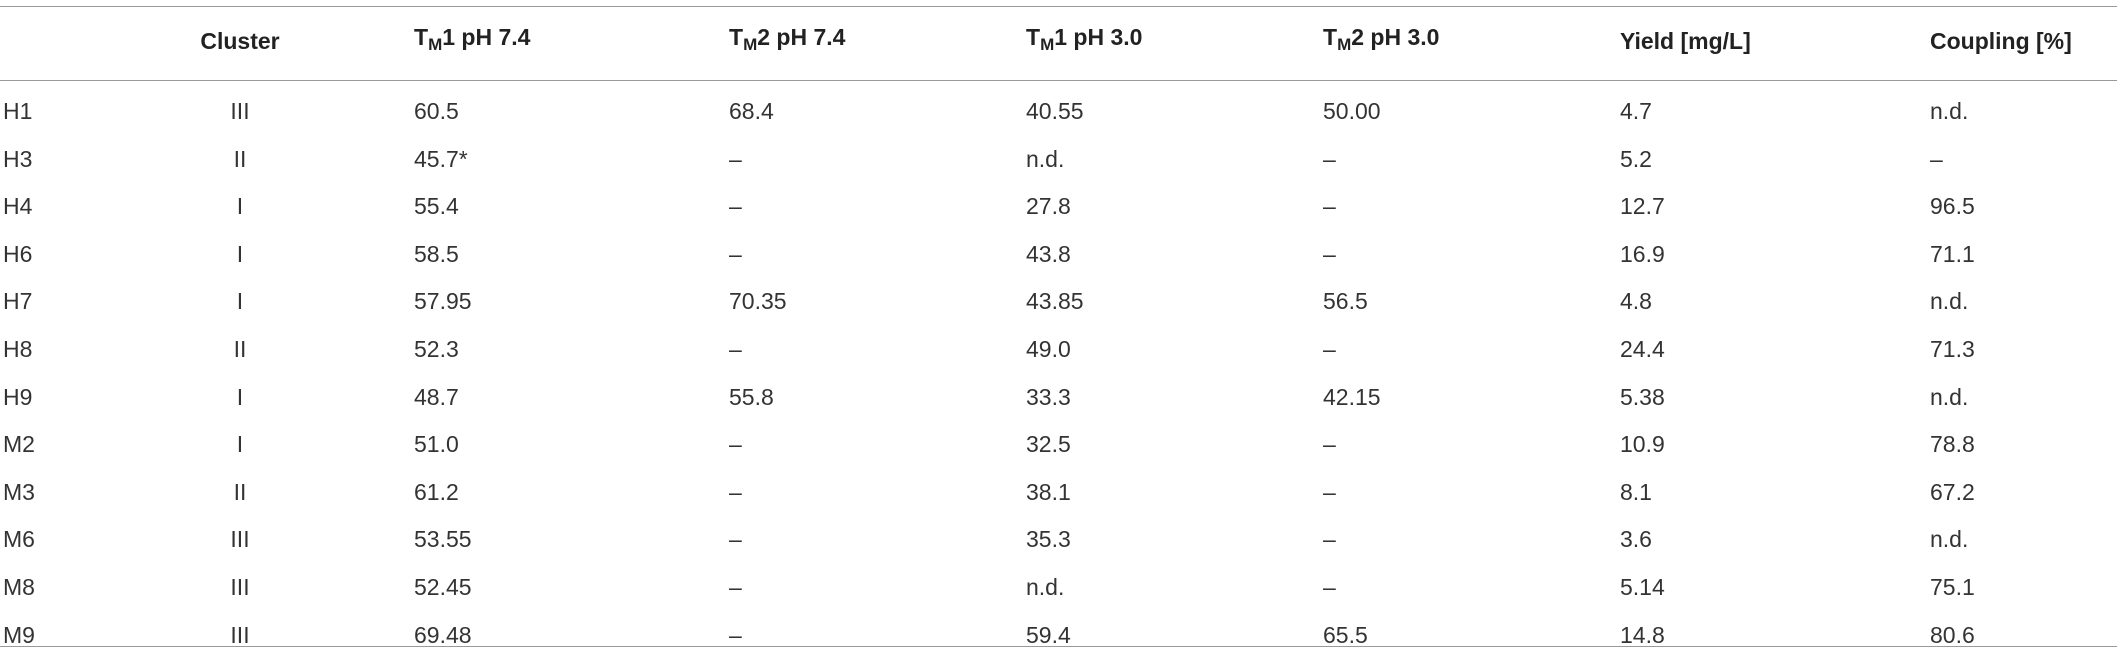  Describe the element at coordinates (1058, 80) in the screenshot. I see `header-rule` at that location.